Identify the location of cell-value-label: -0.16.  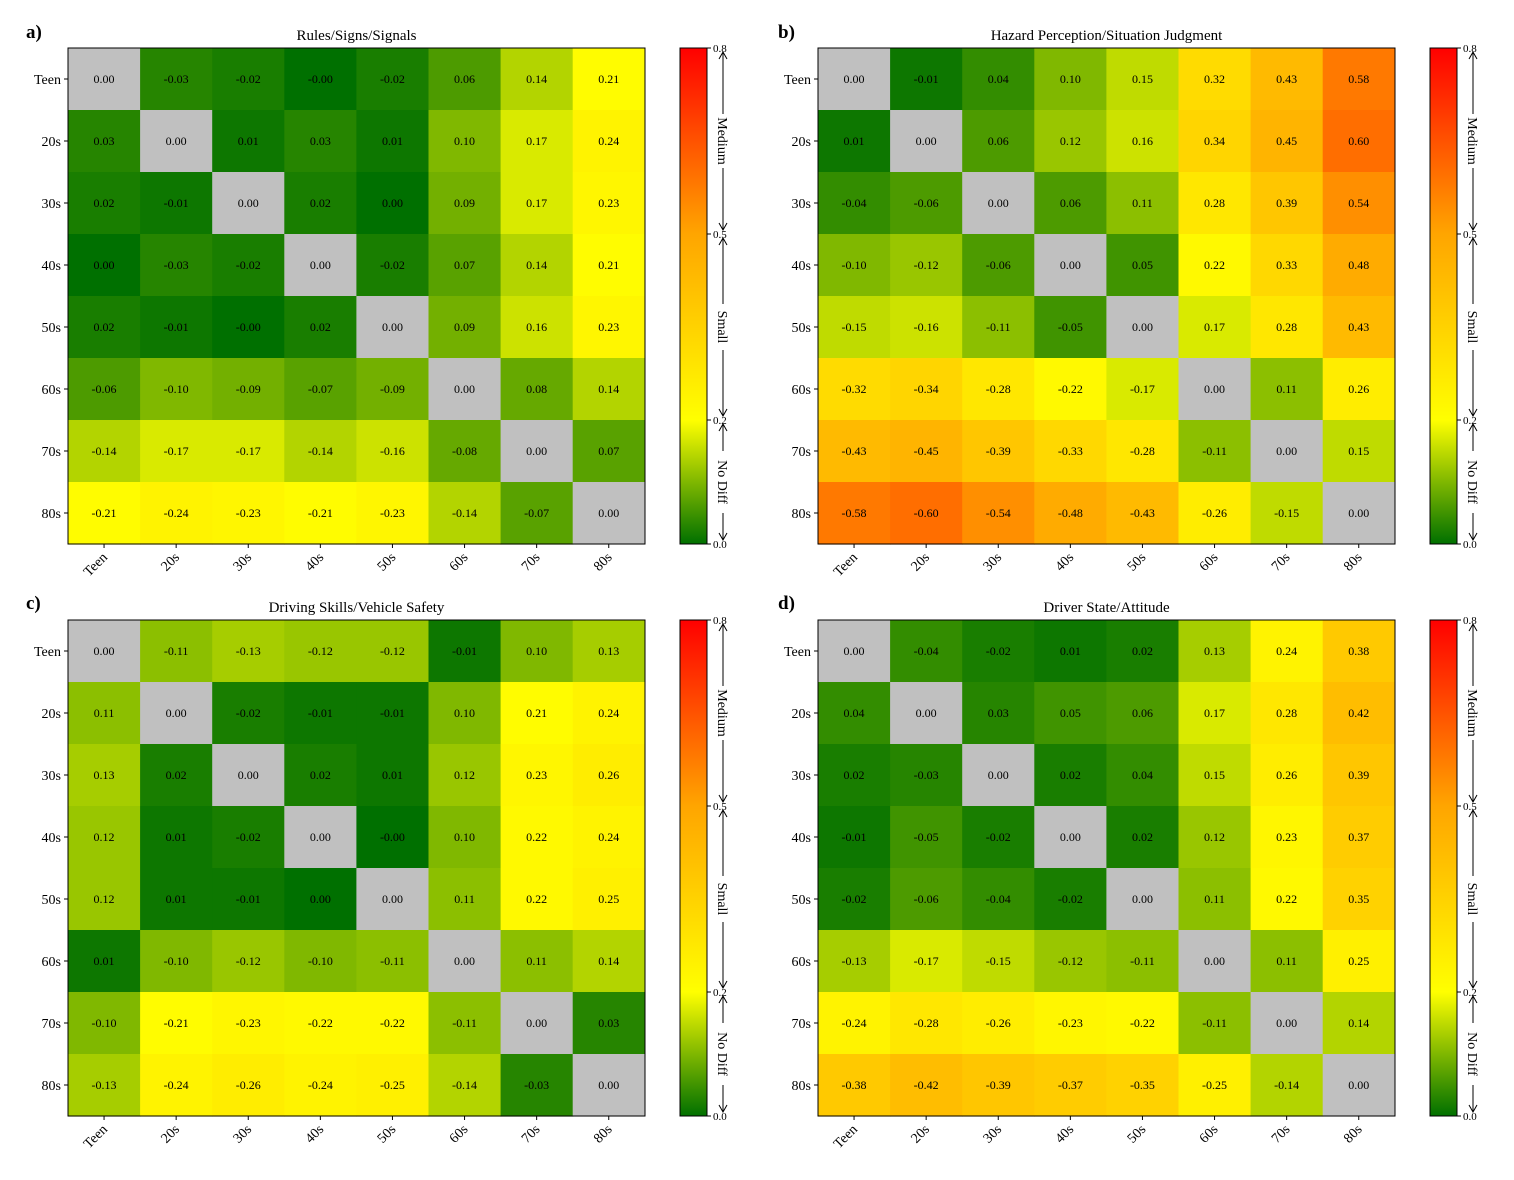
(392, 451).